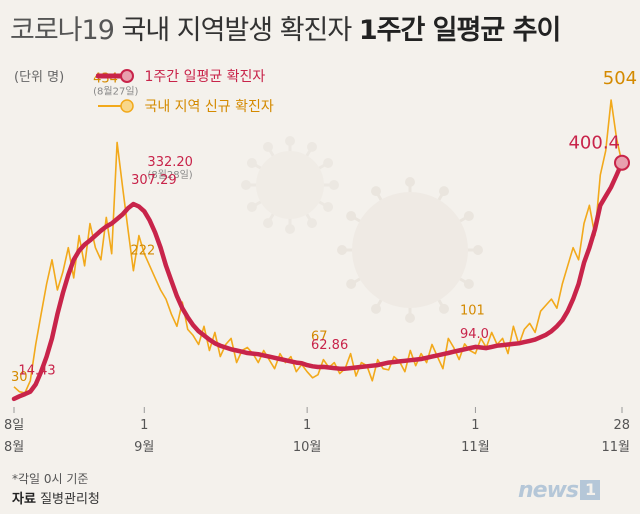  Describe the element at coordinates (474, 334) in the screenshot. I see `annotation-value-9: 94.0` at that location.